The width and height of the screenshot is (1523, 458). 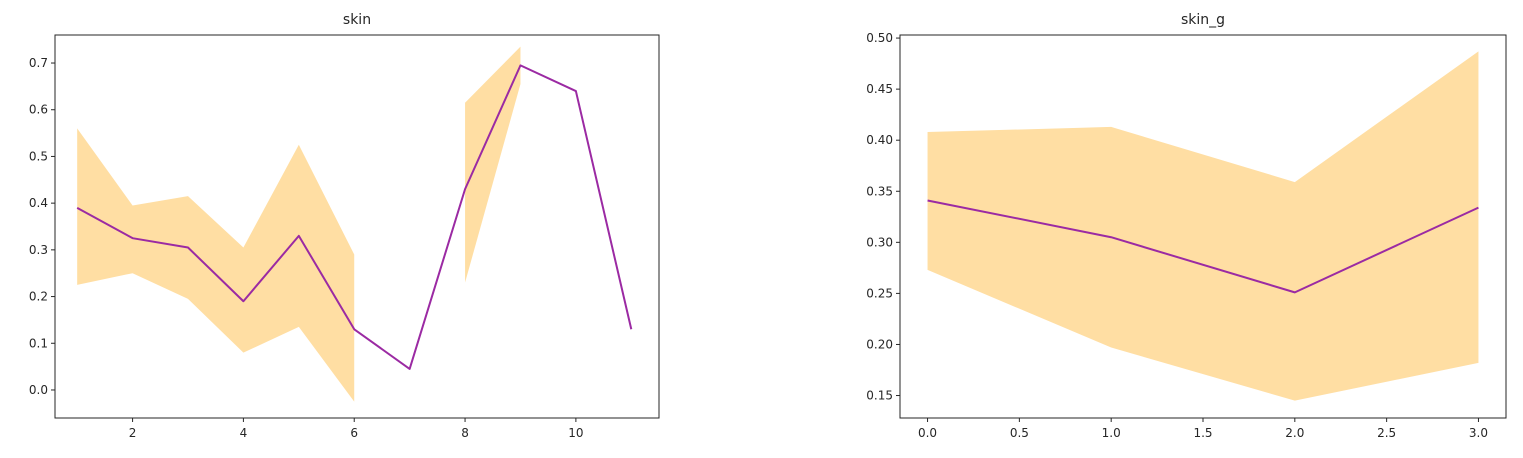 What do you see at coordinates (879, 293) in the screenshot?
I see `y-tick-label: 0.25` at bounding box center [879, 293].